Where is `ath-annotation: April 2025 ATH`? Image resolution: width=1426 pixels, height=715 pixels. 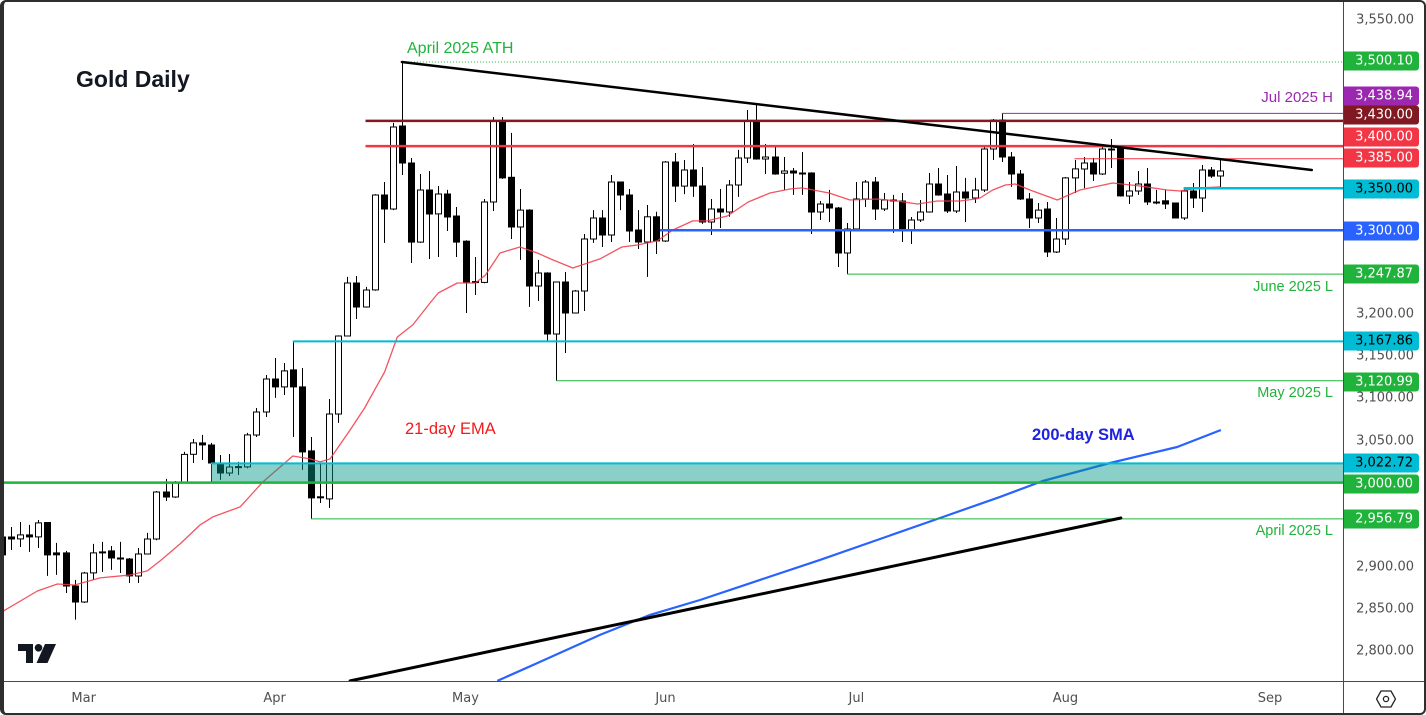
ath-annotation: April 2025 ATH is located at coordinates (460, 48).